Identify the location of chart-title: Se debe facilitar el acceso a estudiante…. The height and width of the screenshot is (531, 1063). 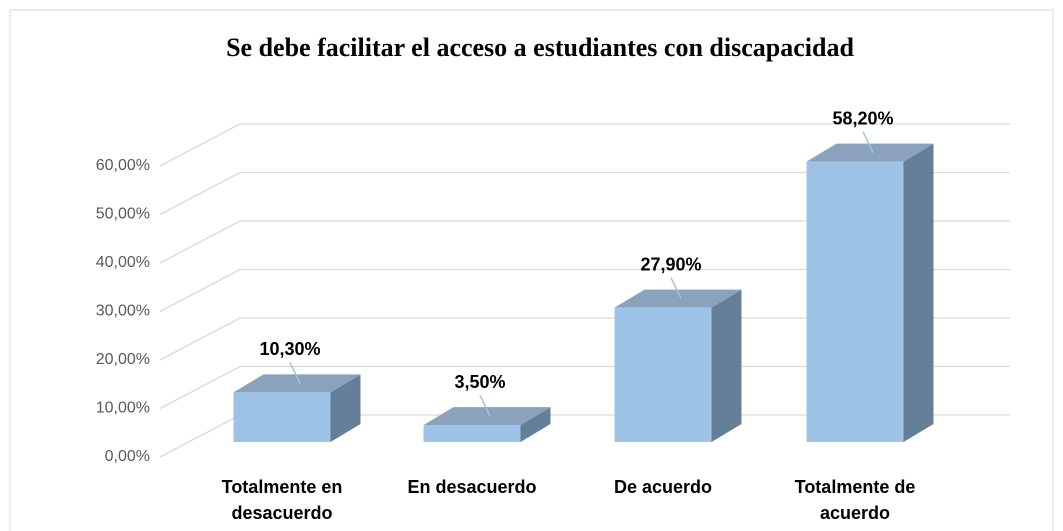
(540, 47).